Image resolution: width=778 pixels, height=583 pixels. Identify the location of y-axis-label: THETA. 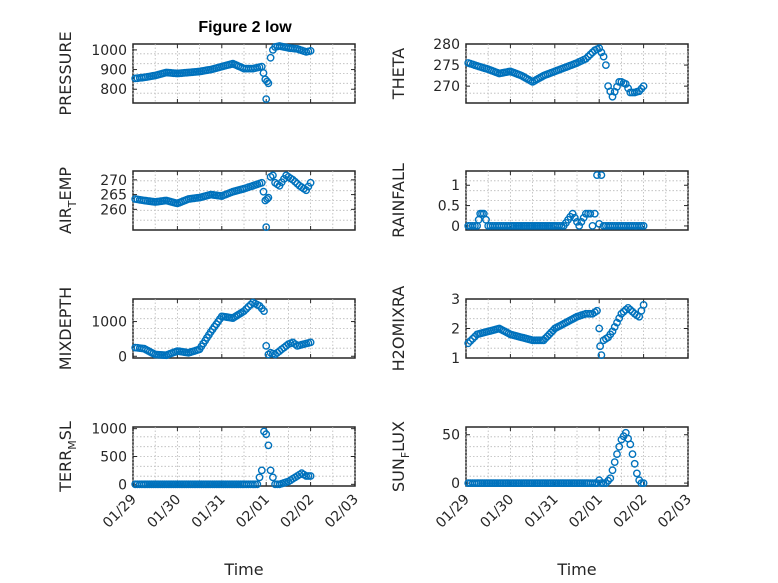
(398, 74).